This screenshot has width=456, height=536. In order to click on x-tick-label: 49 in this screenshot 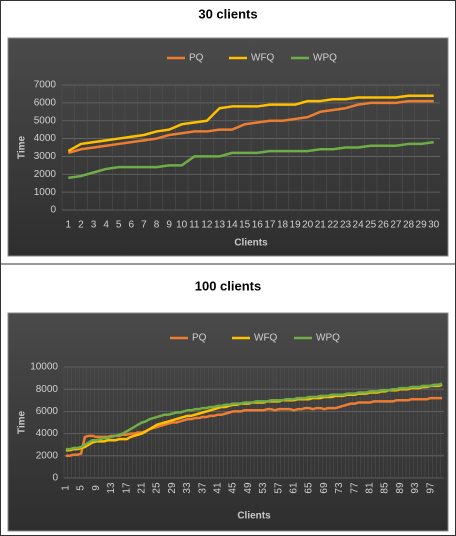, I will do `click(248, 488)`.